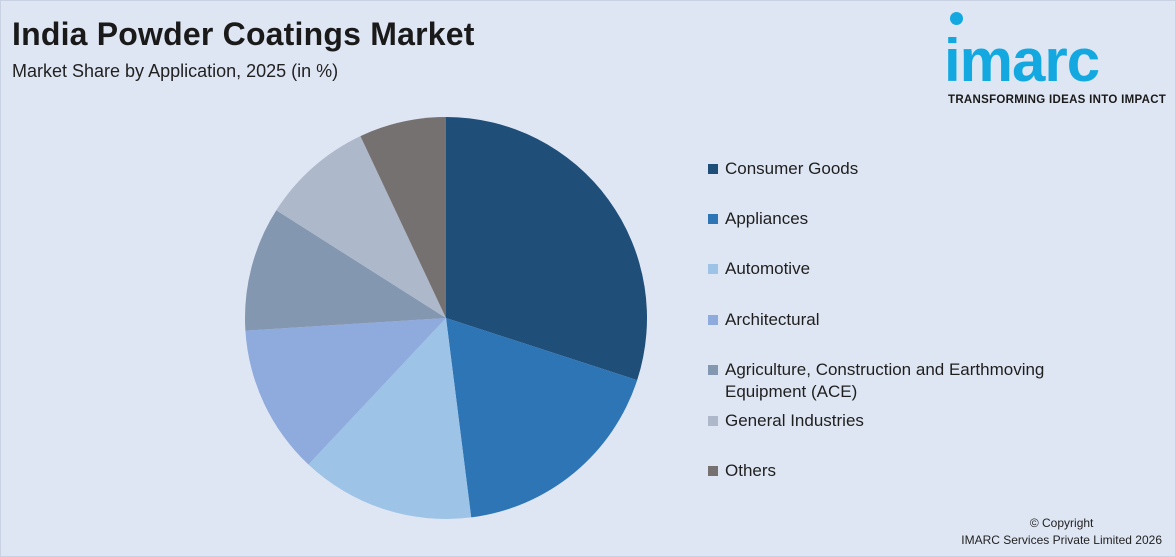 This screenshot has height=557, width=1176. What do you see at coordinates (546, 249) in the screenshot?
I see `pie-slice-consumer-goods` at bounding box center [546, 249].